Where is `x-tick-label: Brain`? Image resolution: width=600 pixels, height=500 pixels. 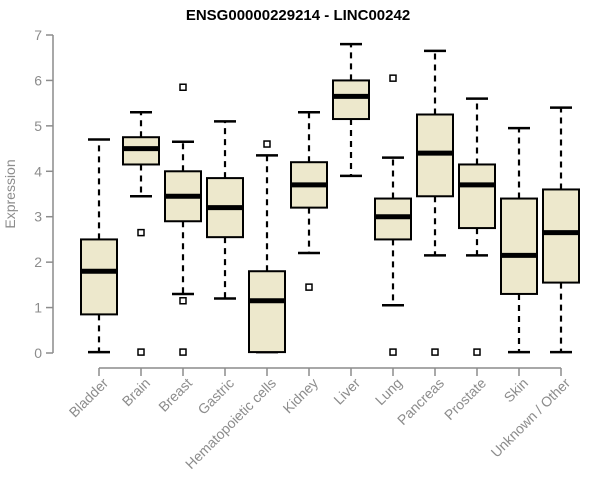
x-tick-label: Brain is located at coordinates (136, 392).